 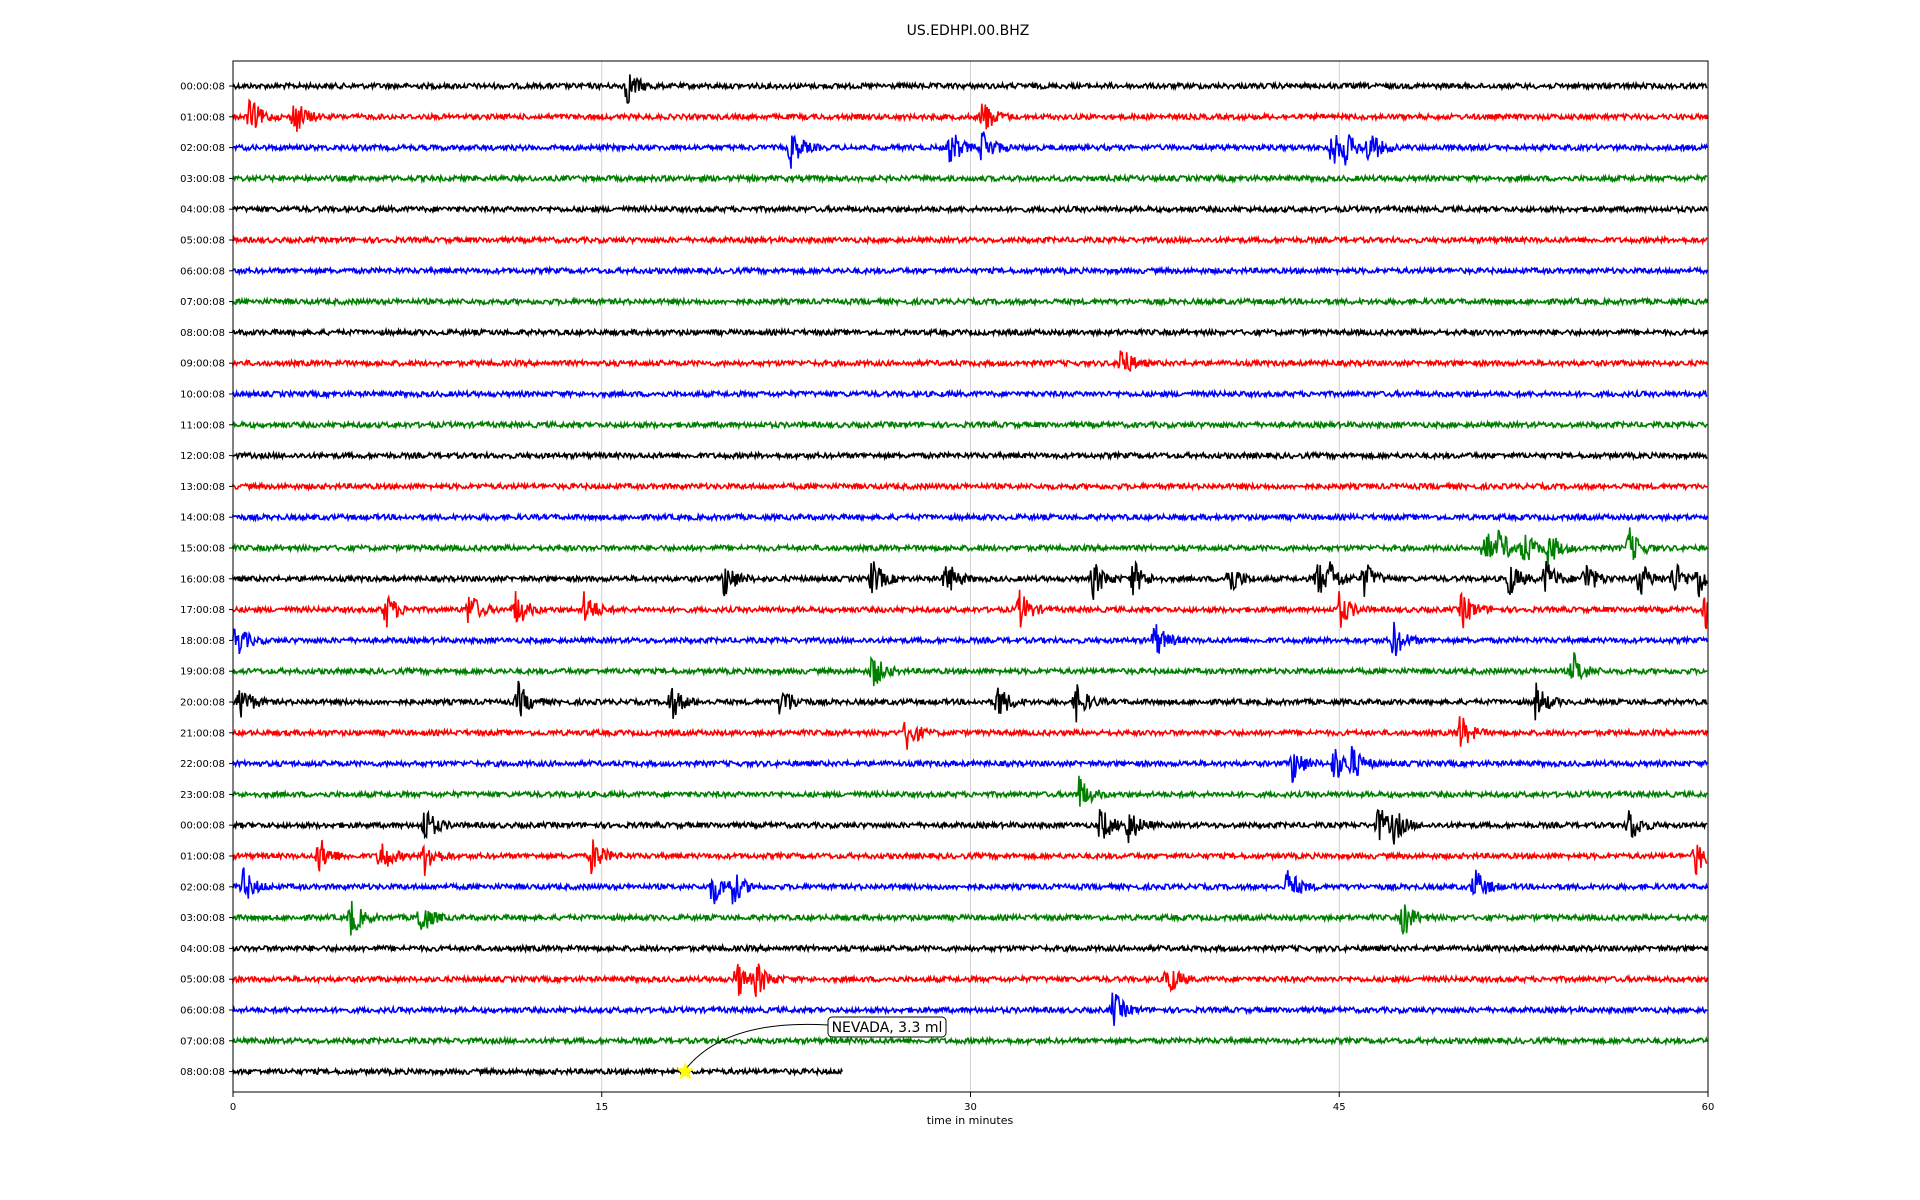 I want to click on annotation-box, so click(x=887, y=1027).